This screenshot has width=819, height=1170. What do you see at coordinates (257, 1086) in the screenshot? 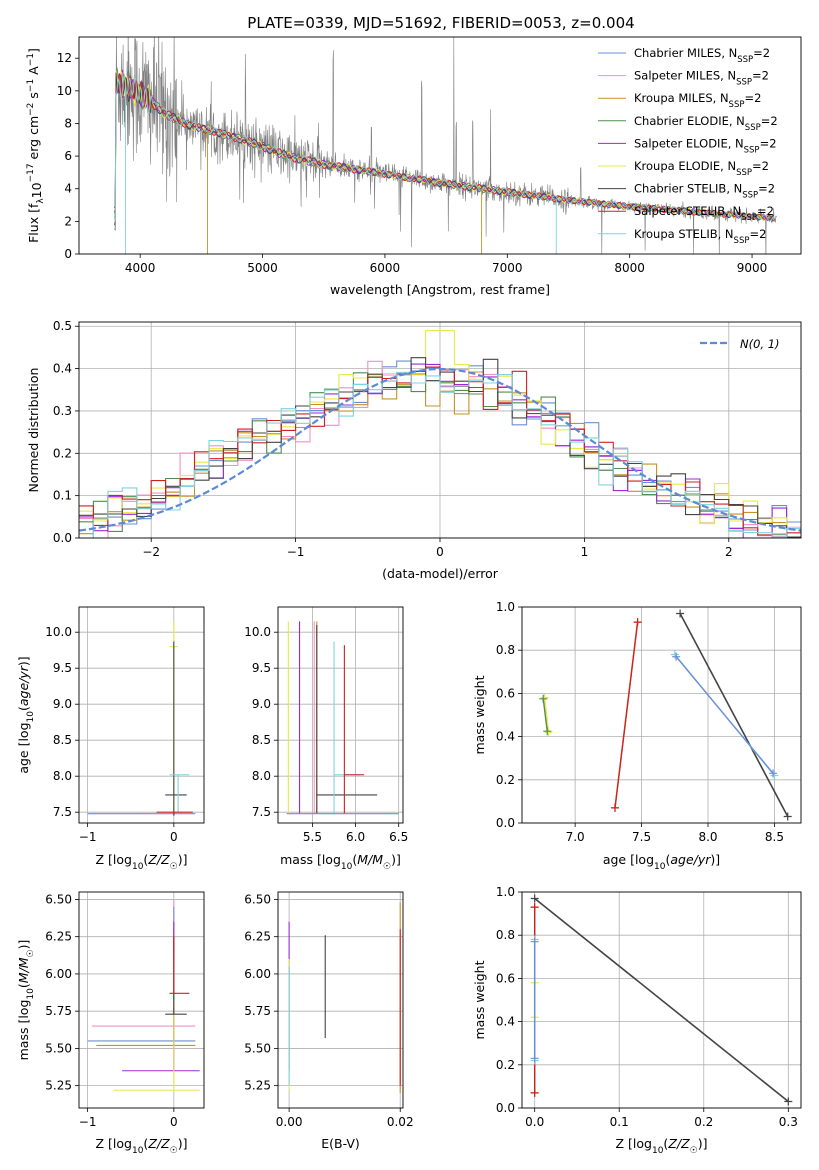
I see `y-tick-label: 5.25` at bounding box center [257, 1086].